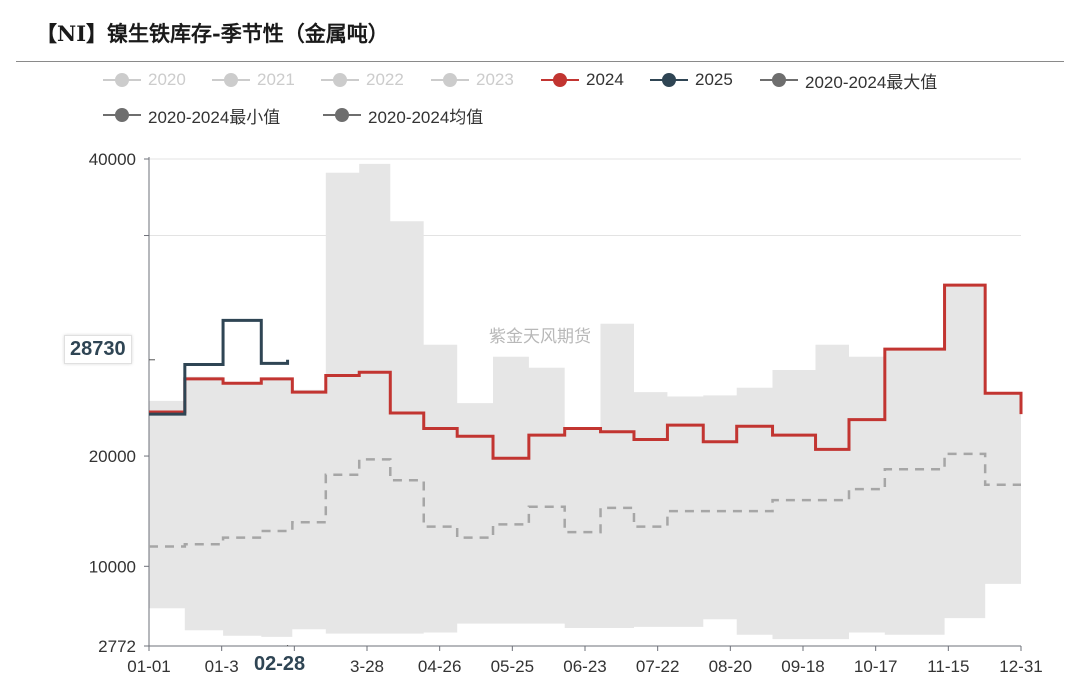 Image resolution: width=1080 pixels, height=684 pixels. What do you see at coordinates (426, 117) in the screenshot?
I see `legend-label-avg: 2020-2024均值` at bounding box center [426, 117].